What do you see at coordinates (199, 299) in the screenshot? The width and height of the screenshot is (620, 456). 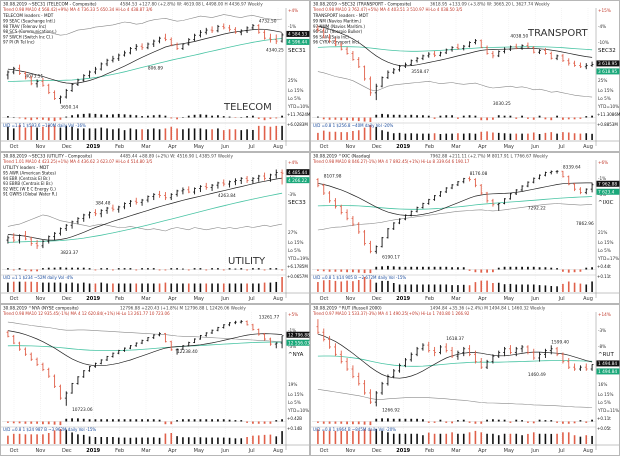 I see `x-tick-label: May` at bounding box center [199, 299].